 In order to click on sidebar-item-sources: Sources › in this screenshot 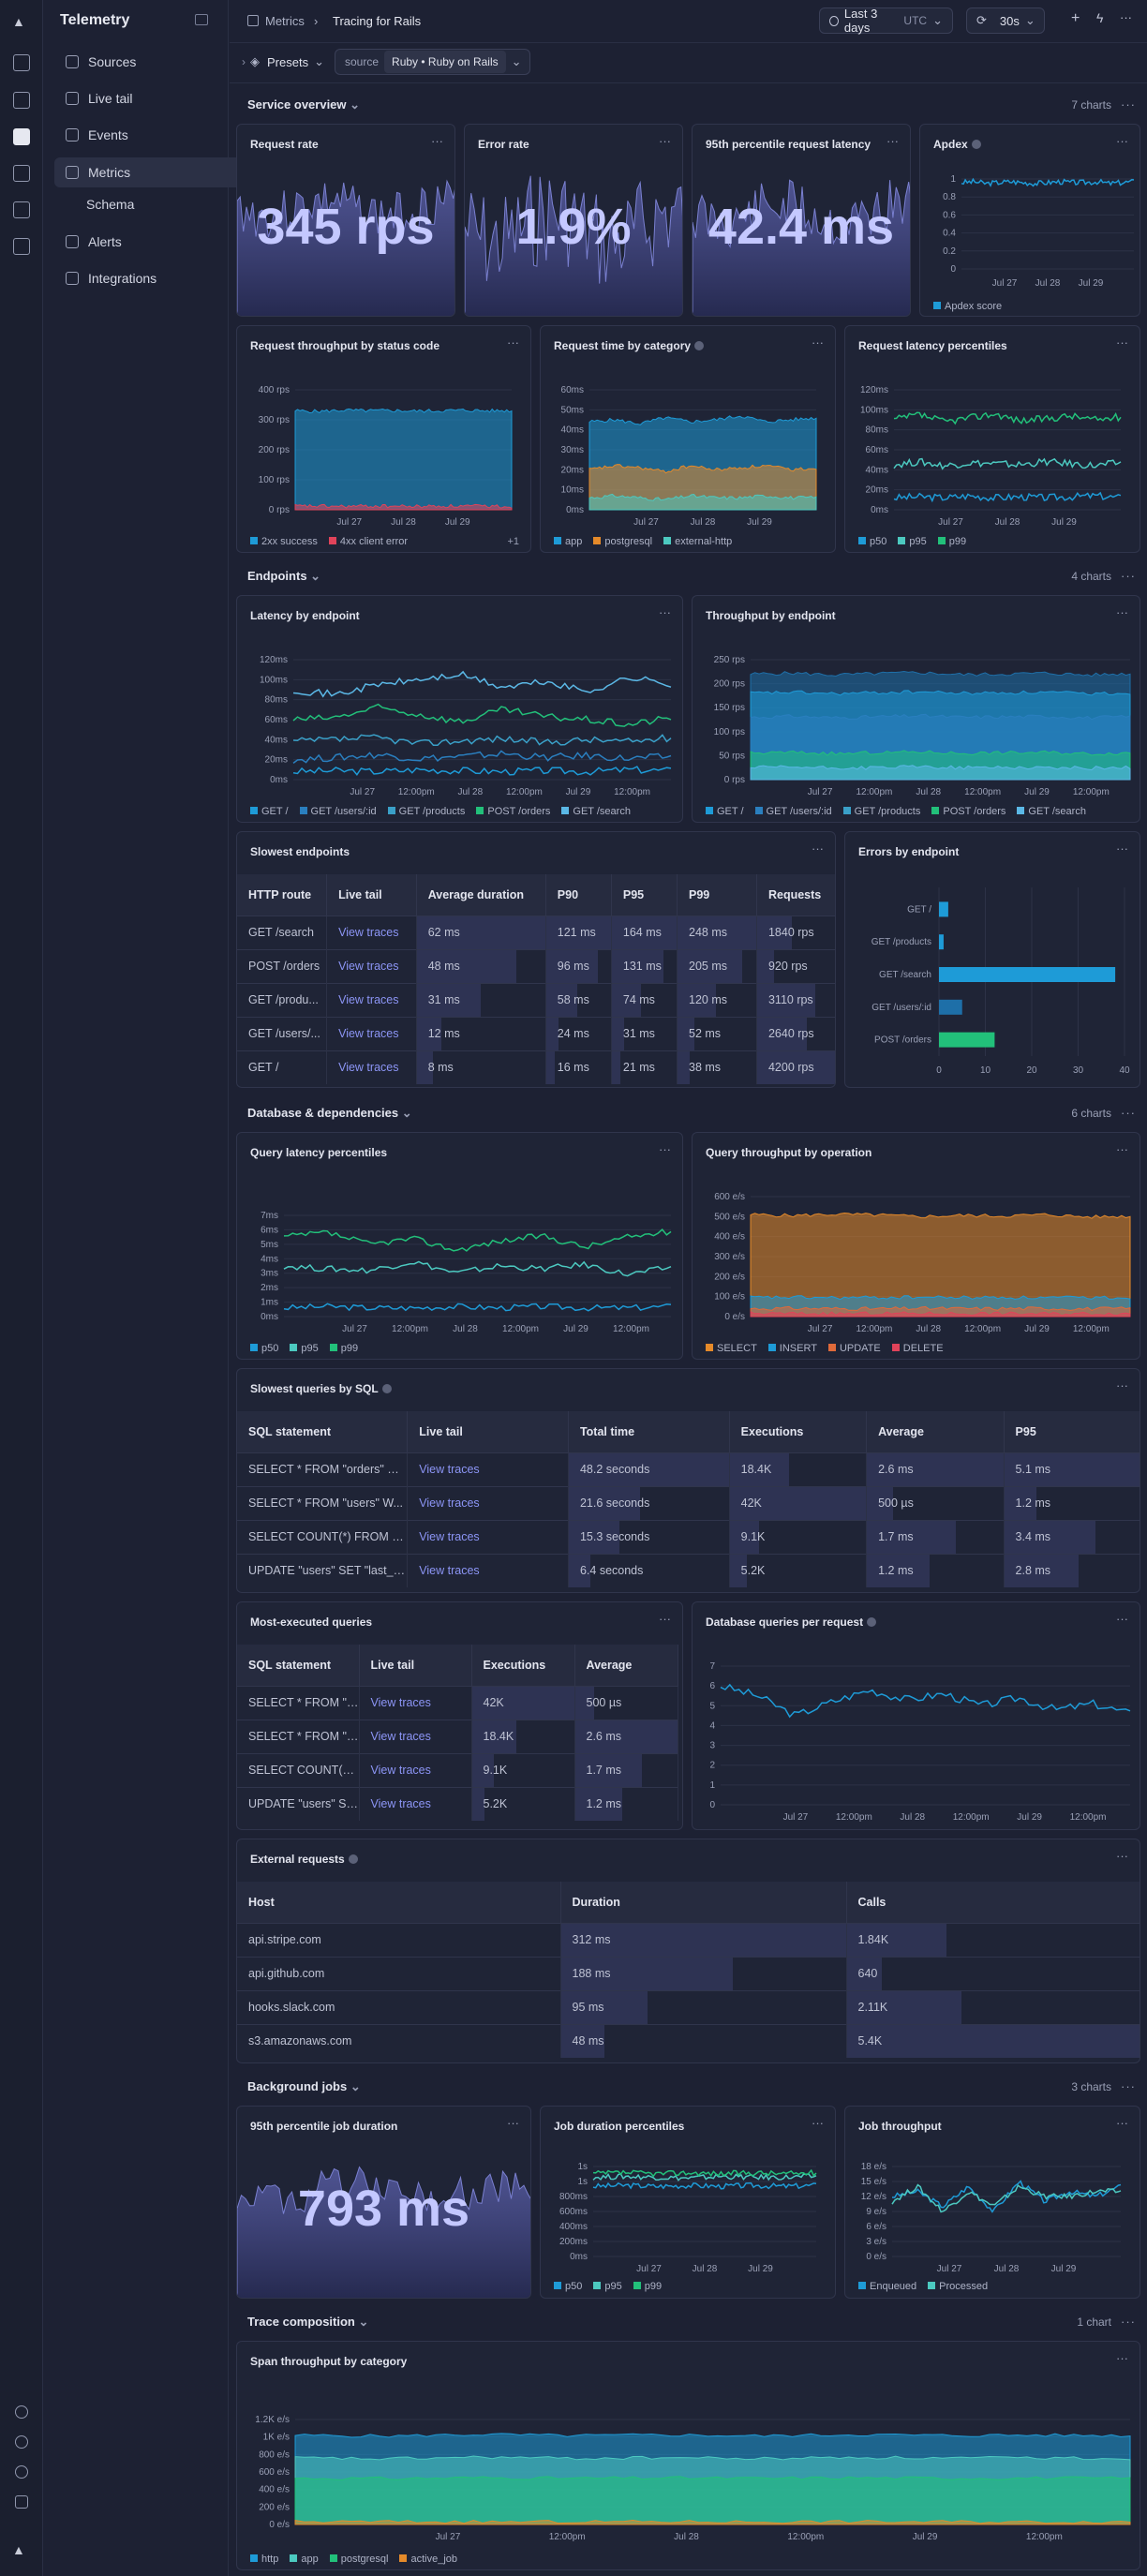, I will do `click(156, 62)`.